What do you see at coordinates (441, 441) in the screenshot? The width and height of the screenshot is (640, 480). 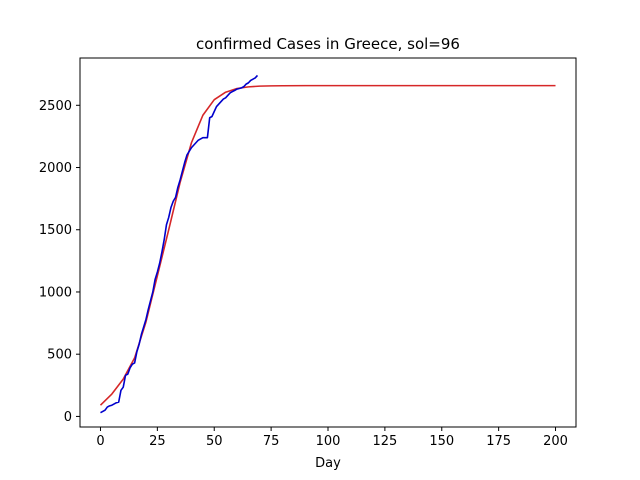 I see `x-tick-label: 150` at bounding box center [441, 441].